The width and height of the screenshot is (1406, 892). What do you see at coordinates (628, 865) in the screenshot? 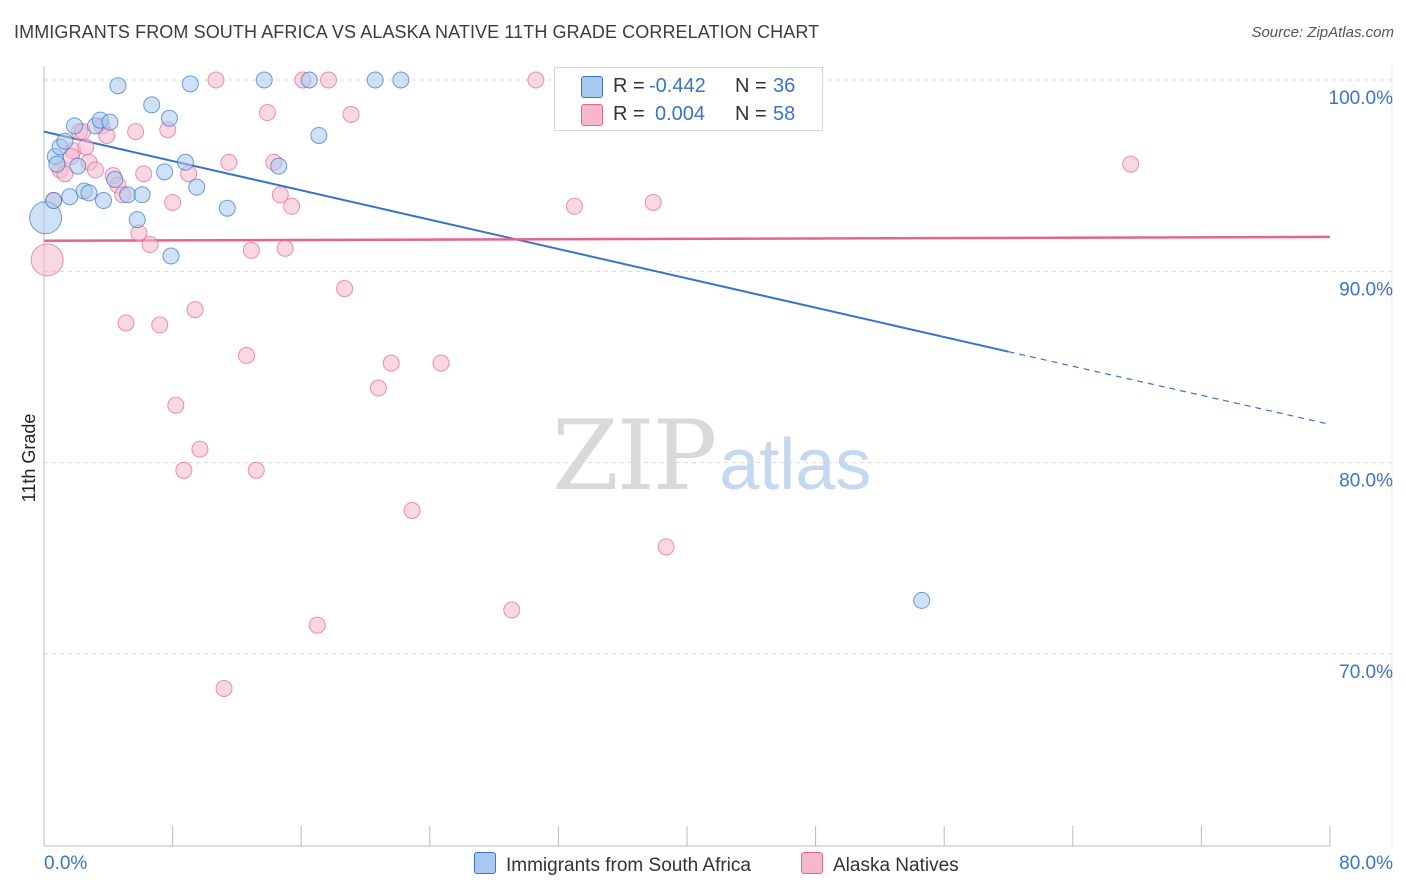
I see `series-label: Immigrants from South Africa` at bounding box center [628, 865].